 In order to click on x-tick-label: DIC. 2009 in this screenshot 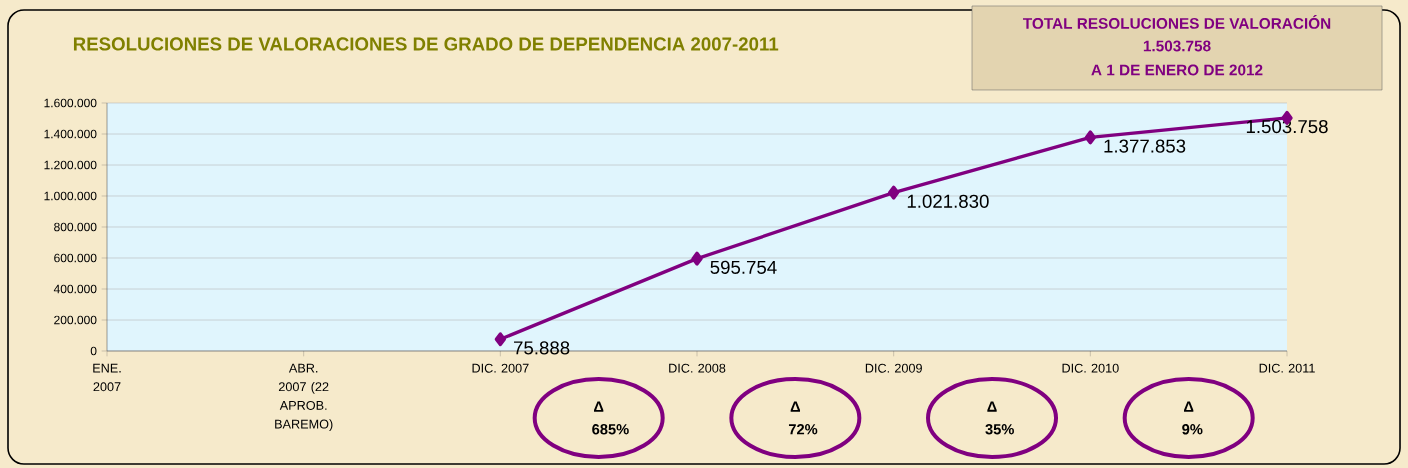, I will do `click(893, 368)`.